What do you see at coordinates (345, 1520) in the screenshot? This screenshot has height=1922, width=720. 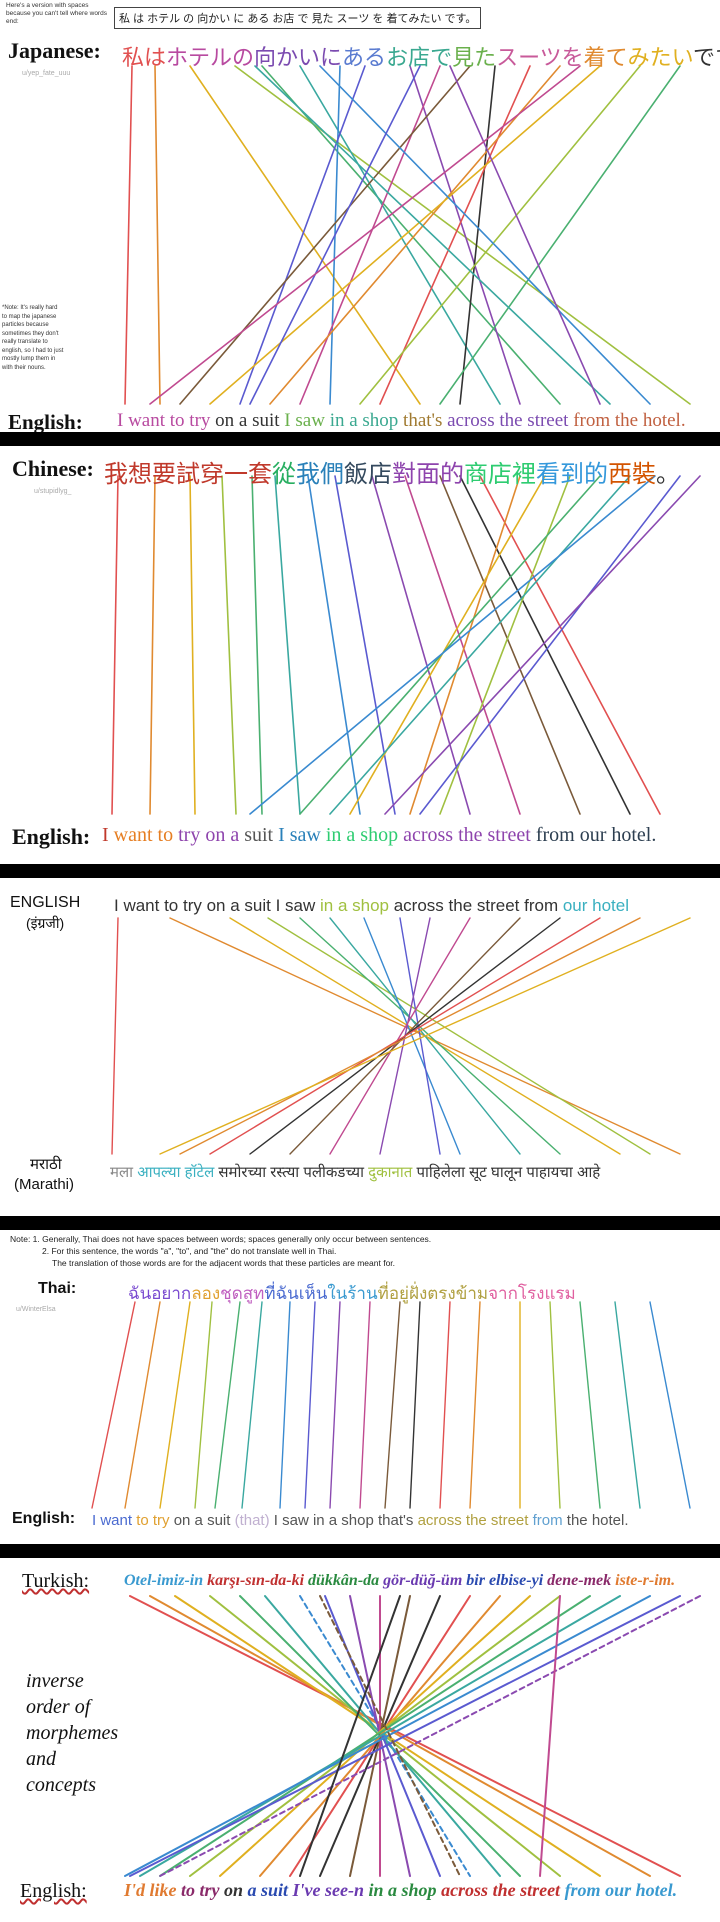 I see `p4-bottom-segment: in a shop` at bounding box center [345, 1520].